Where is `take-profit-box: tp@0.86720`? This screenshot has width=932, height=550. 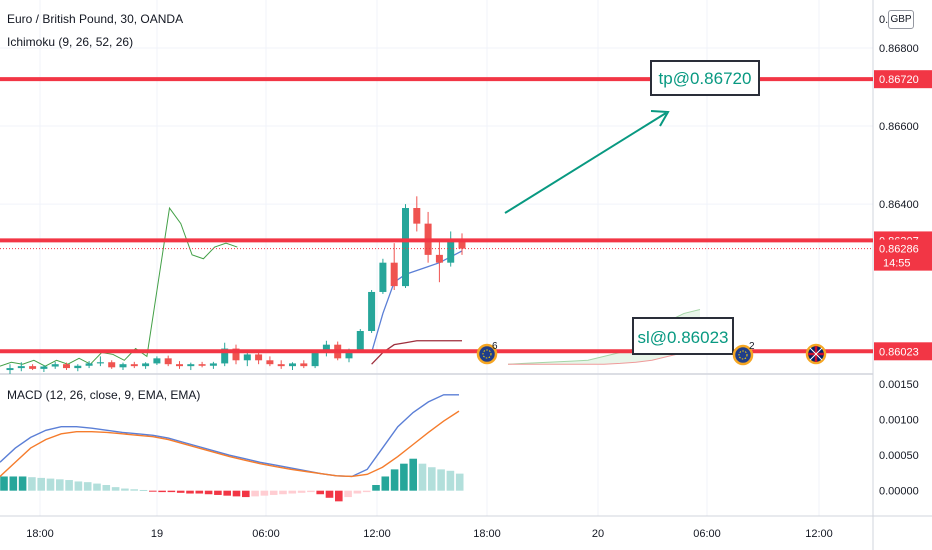
take-profit-box: tp@0.86720 is located at coordinates (705, 78).